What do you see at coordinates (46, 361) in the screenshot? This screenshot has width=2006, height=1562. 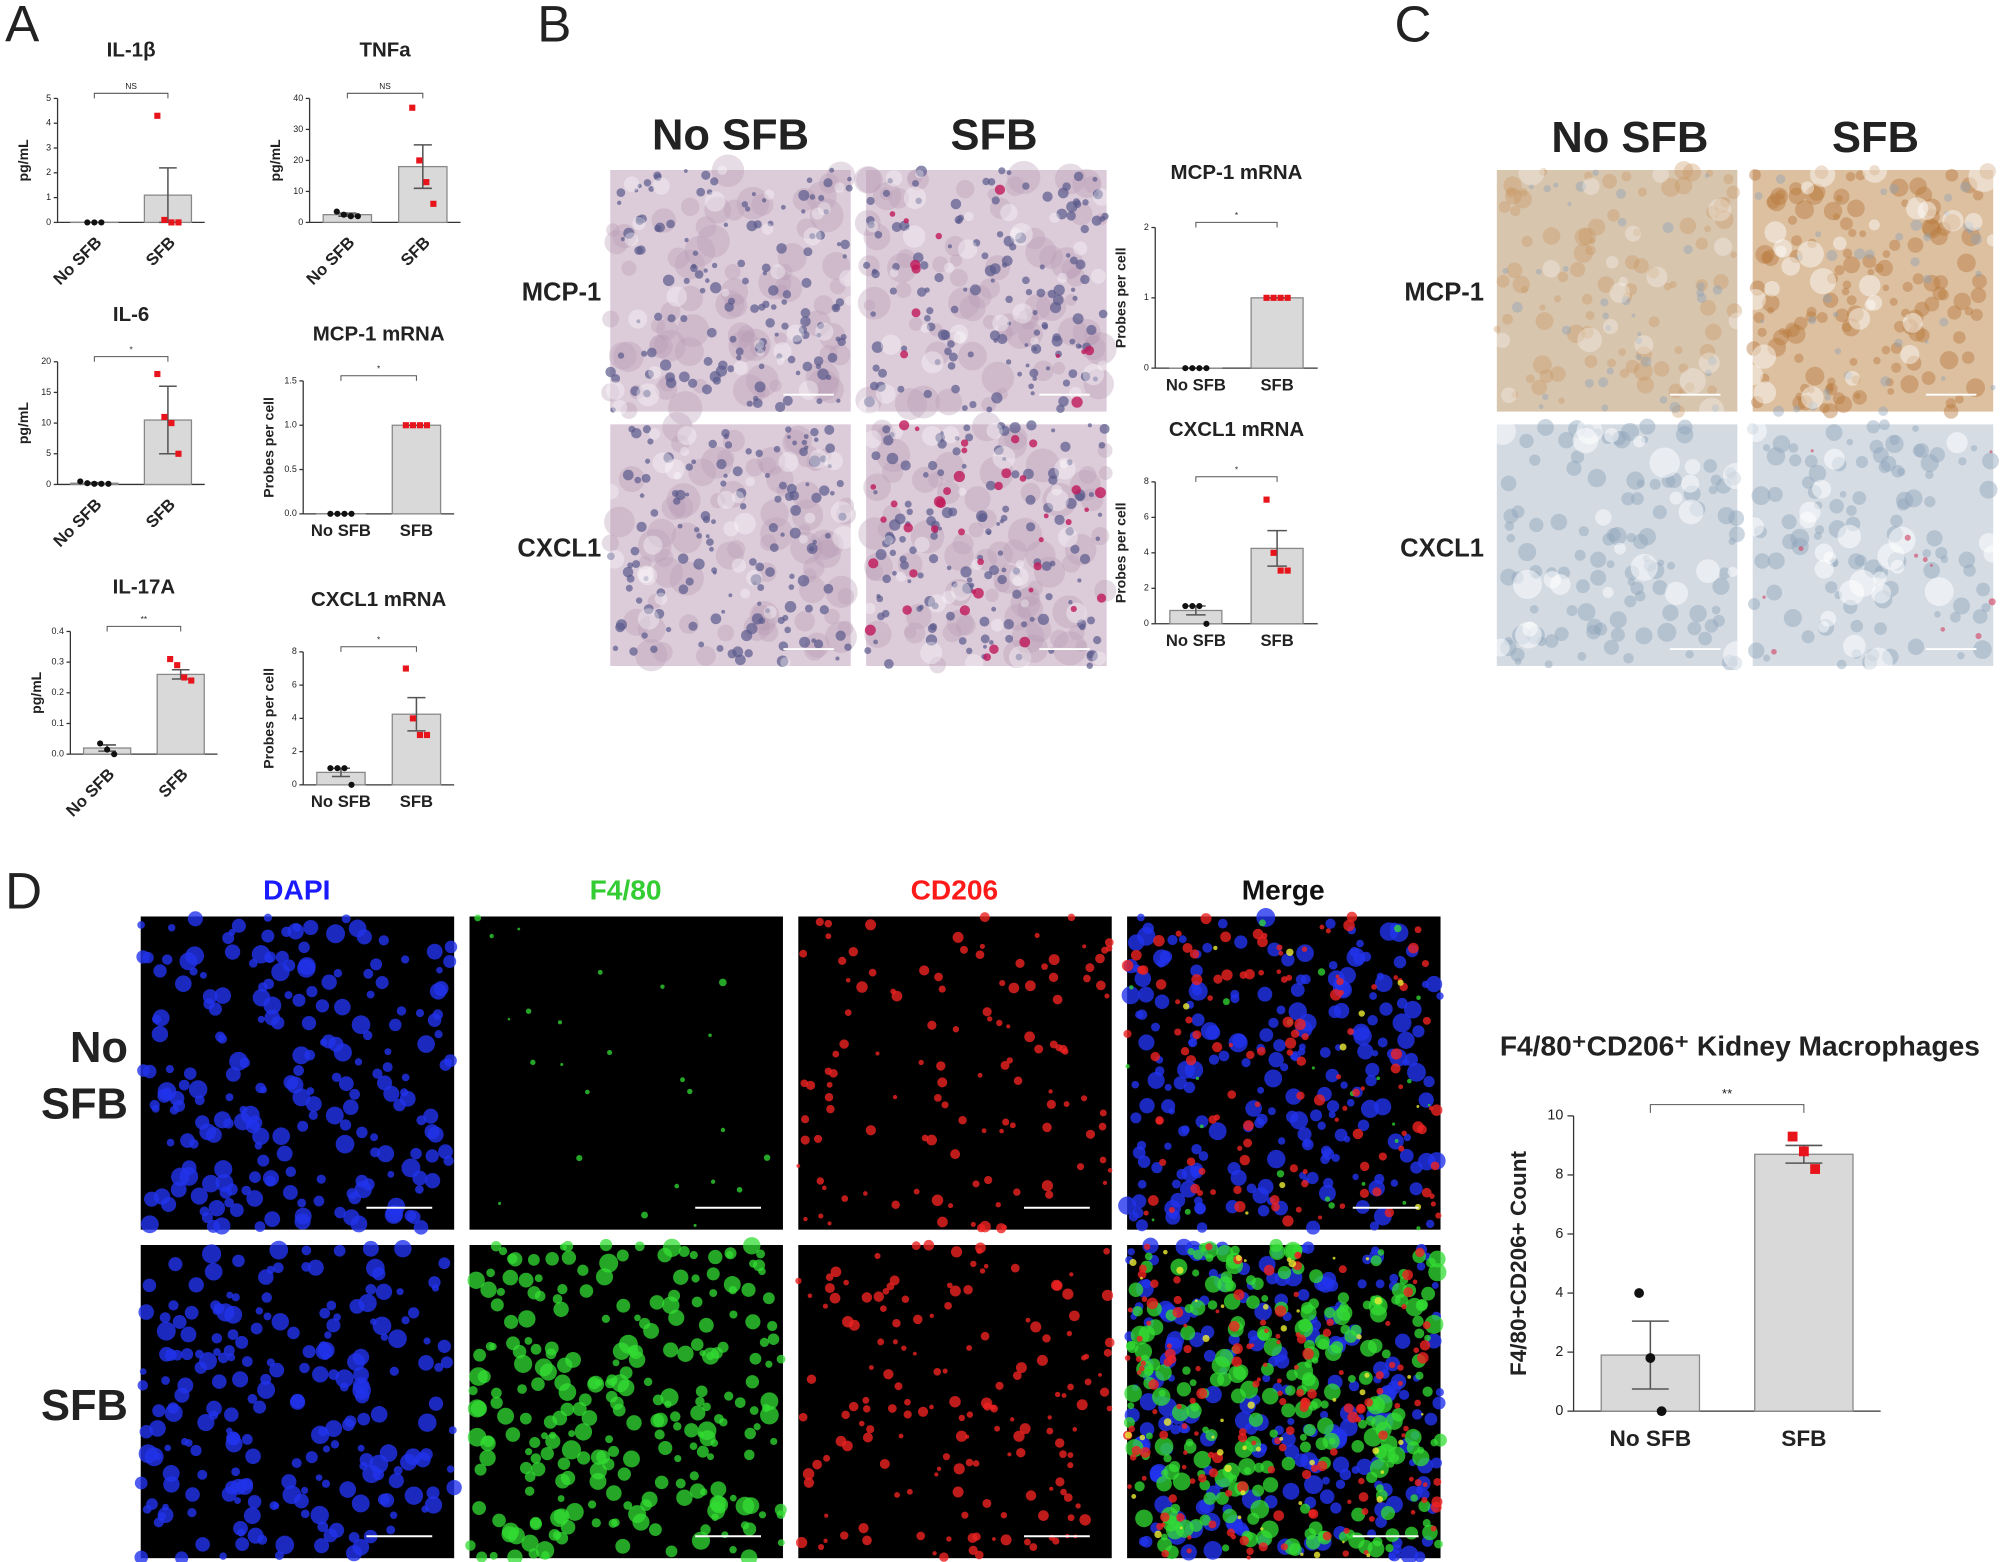 I see `y-tick-label: 20` at bounding box center [46, 361].